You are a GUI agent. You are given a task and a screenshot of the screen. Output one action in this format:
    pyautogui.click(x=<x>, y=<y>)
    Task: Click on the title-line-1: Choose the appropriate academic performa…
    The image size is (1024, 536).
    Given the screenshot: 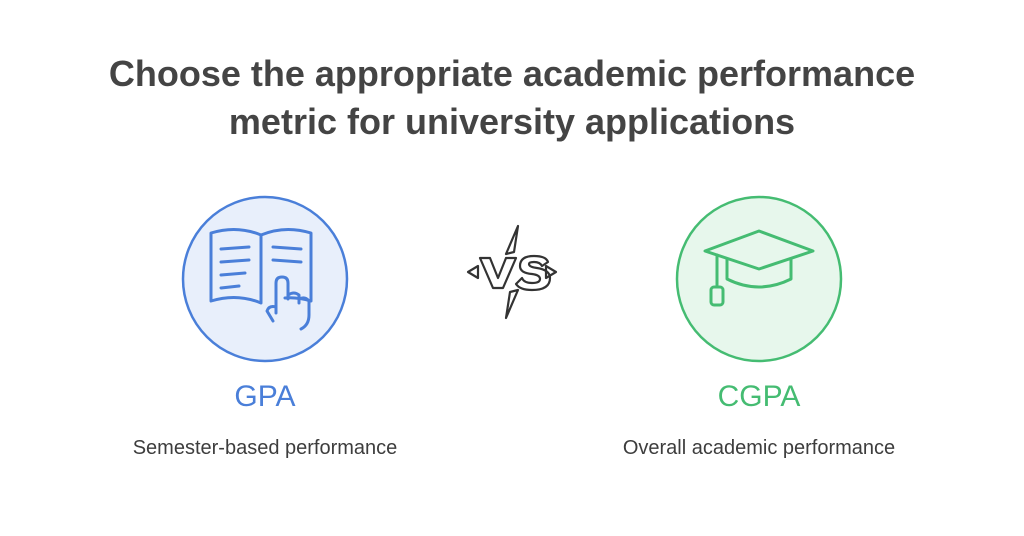 What is the action you would take?
    pyautogui.click(x=512, y=73)
    